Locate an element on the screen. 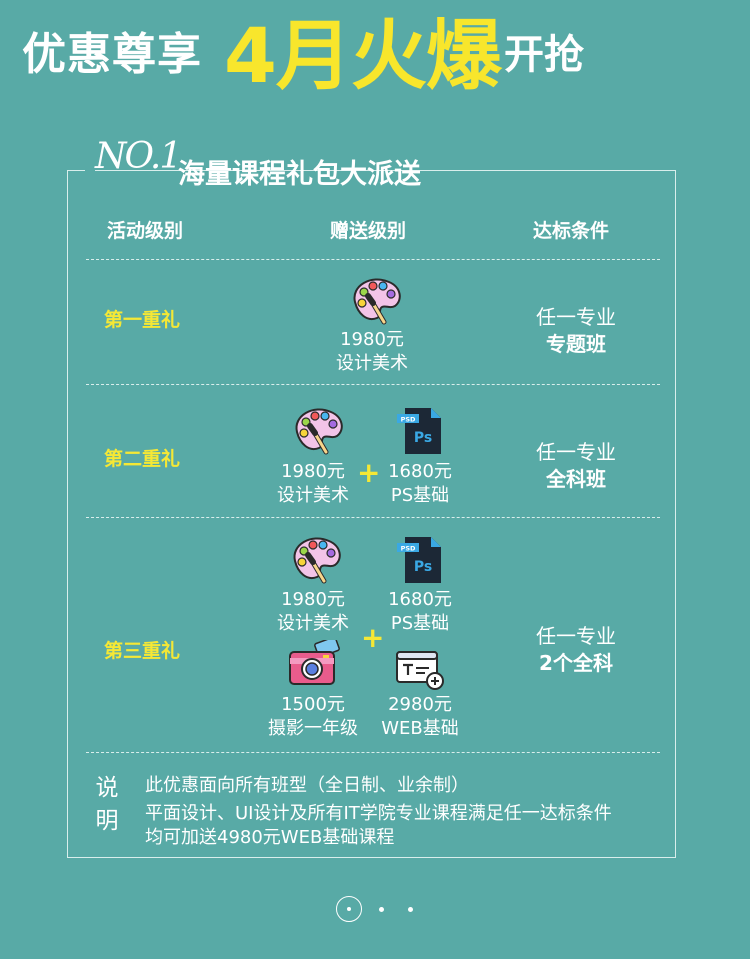 The width and height of the screenshot is (750, 959). camera-icon is located at coordinates (314, 662).